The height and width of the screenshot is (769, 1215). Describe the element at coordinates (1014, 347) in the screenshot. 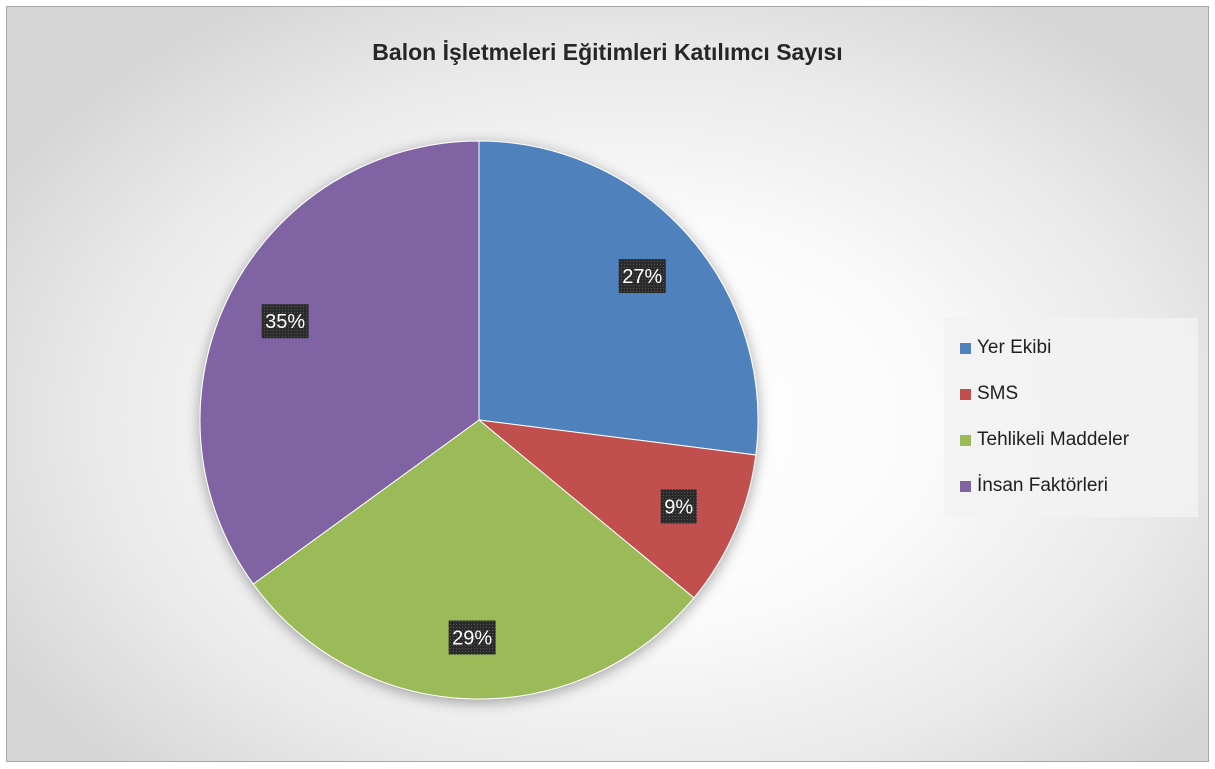

I see `legend-label: Yer Ekibi` at that location.